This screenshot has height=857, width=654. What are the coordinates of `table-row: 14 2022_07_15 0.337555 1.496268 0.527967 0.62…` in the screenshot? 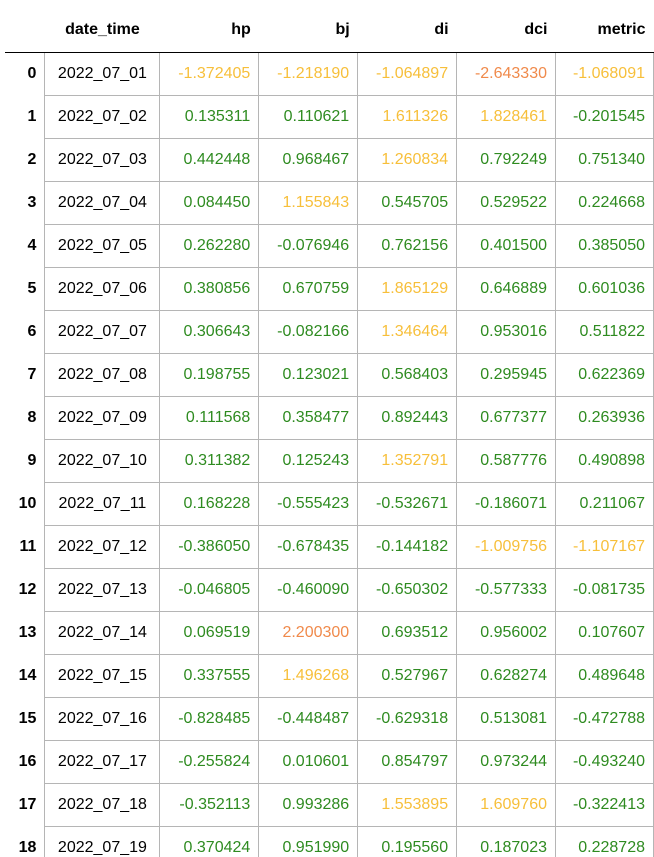 It's located at (329, 675).